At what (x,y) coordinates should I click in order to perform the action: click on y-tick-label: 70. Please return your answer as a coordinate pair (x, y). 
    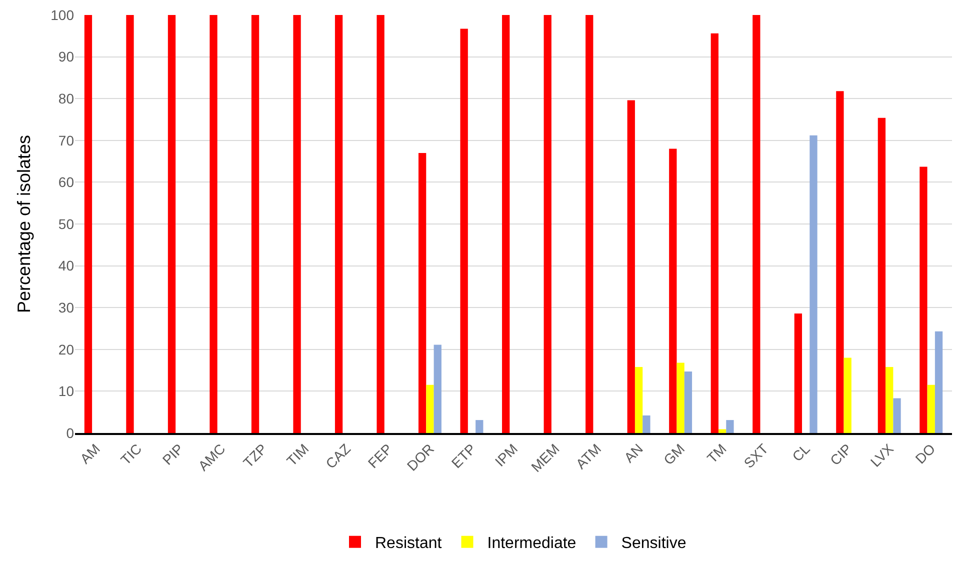
    Looking at the image, I should click on (66, 140).